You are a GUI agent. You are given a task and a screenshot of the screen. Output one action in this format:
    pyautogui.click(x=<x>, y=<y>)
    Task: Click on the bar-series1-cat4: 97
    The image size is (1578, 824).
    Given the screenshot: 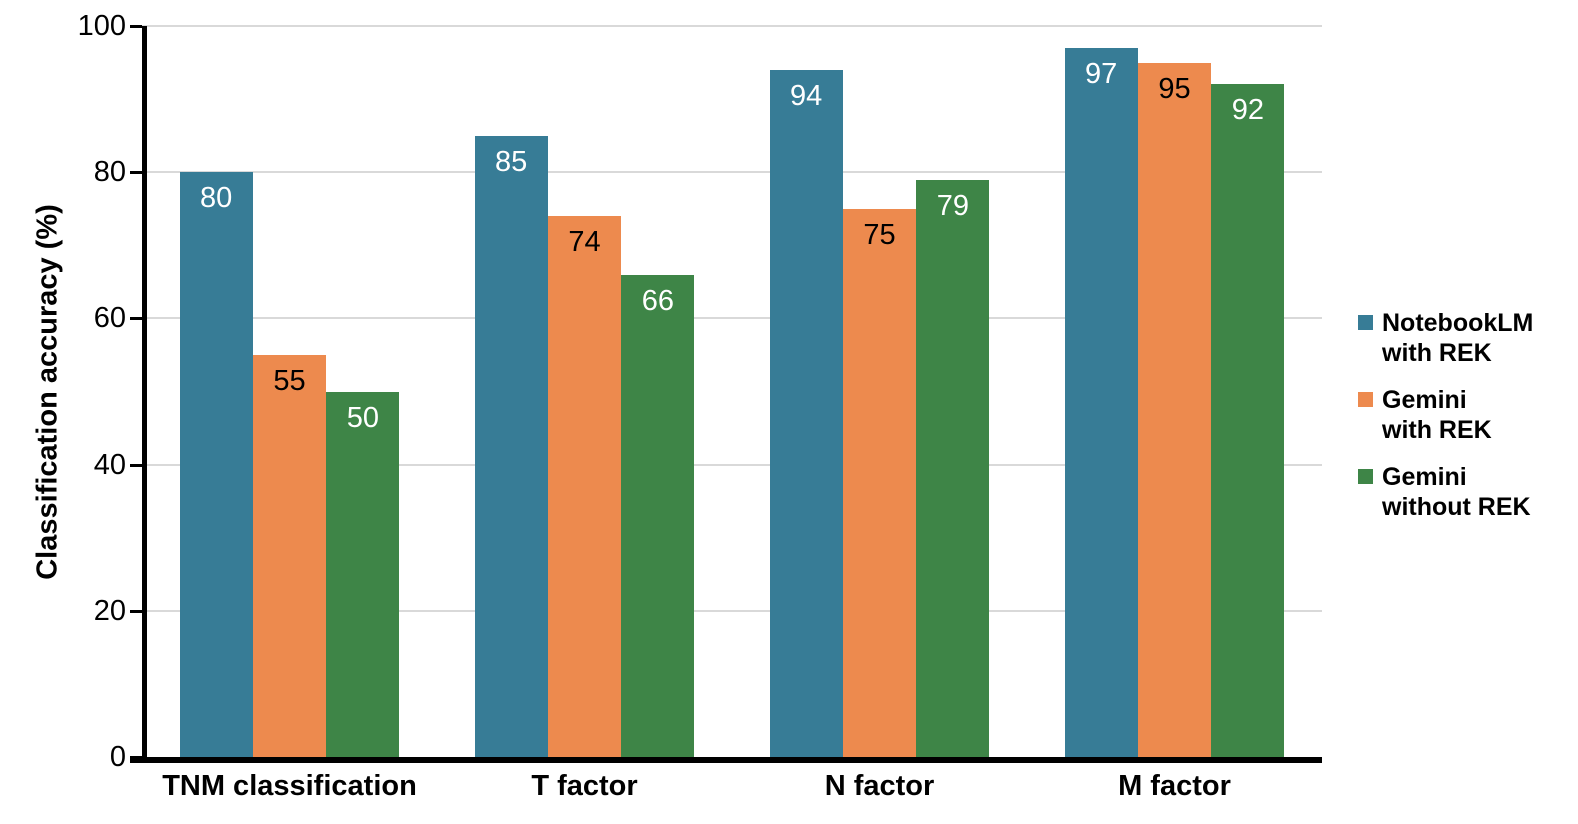 What is the action you would take?
    pyautogui.click(x=1101, y=402)
    